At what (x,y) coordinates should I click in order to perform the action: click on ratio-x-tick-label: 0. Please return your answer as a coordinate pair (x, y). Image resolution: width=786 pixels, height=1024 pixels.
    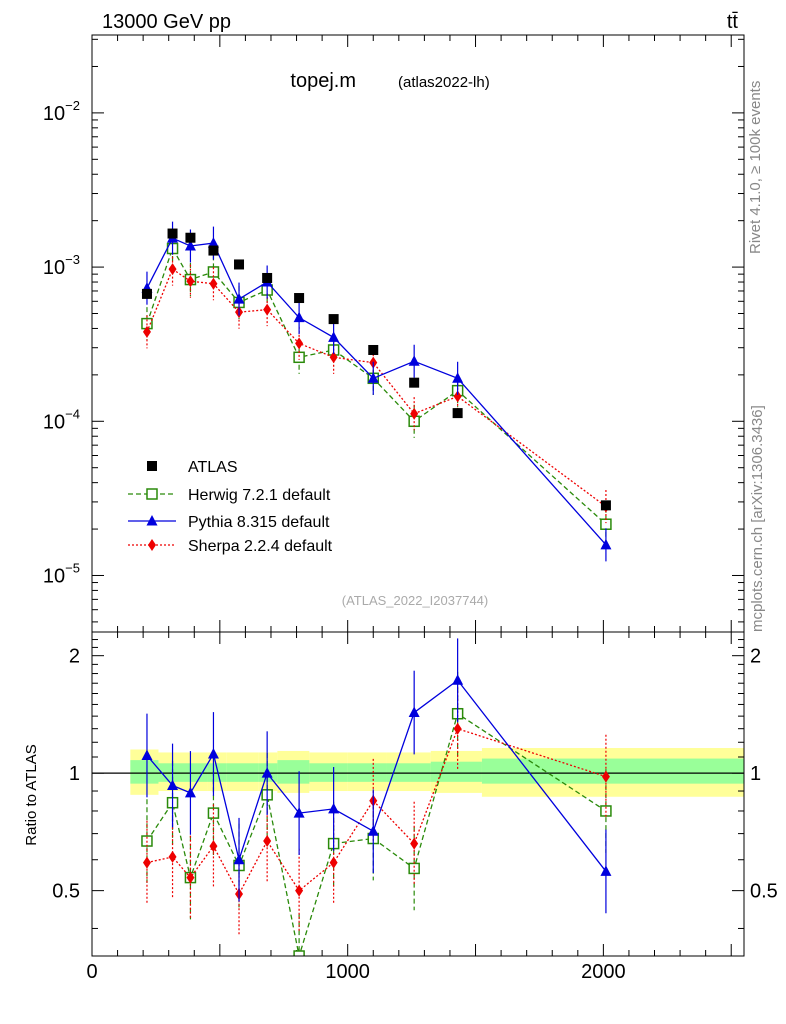
    Looking at the image, I should click on (91, 972).